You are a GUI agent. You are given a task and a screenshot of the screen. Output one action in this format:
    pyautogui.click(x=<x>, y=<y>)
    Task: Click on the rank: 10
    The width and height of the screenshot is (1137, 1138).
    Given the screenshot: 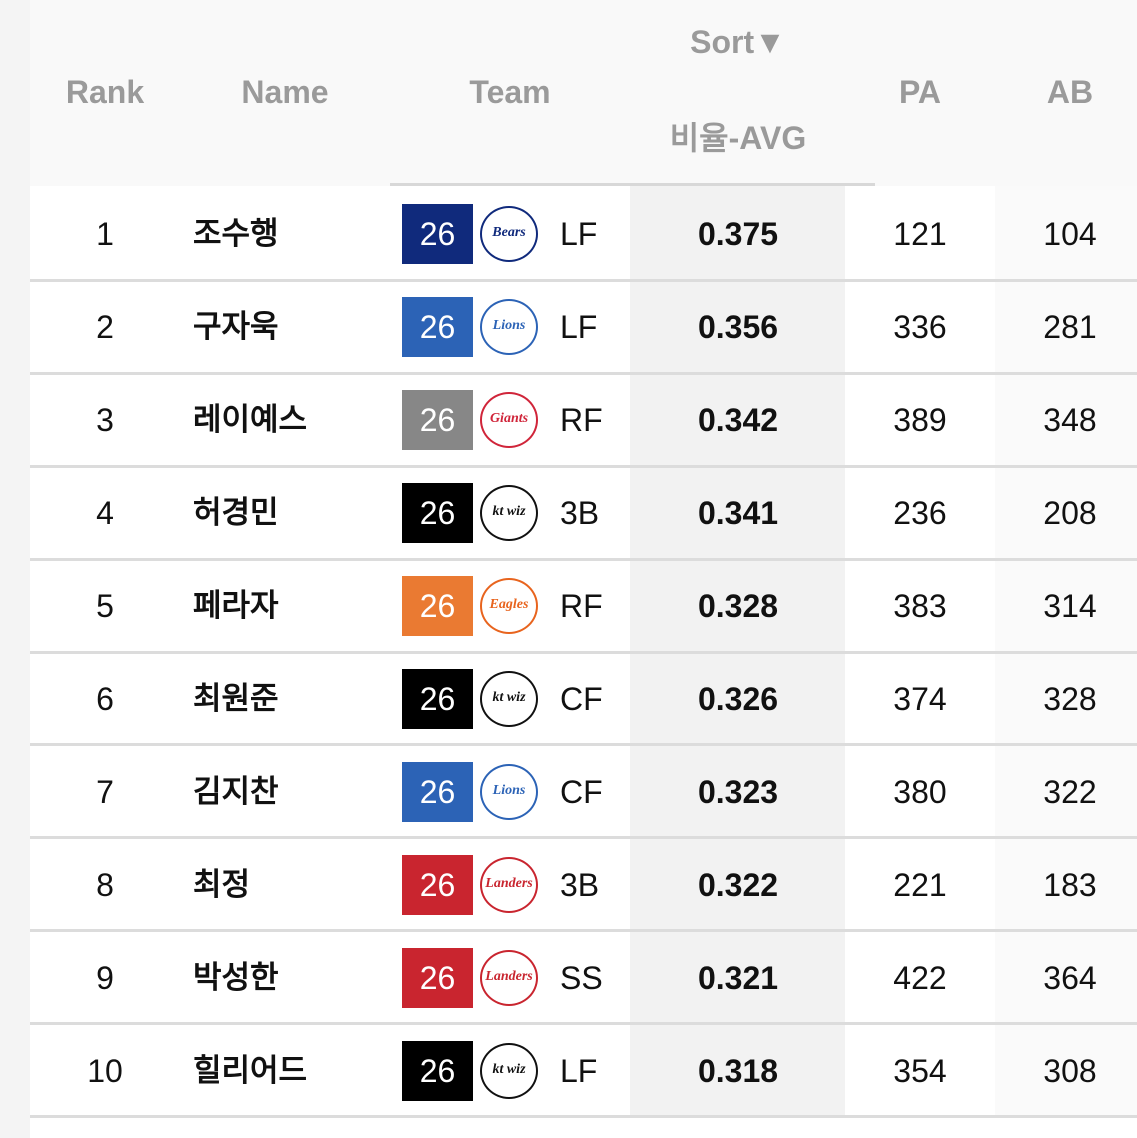 What is the action you would take?
    pyautogui.click(x=105, y=1070)
    